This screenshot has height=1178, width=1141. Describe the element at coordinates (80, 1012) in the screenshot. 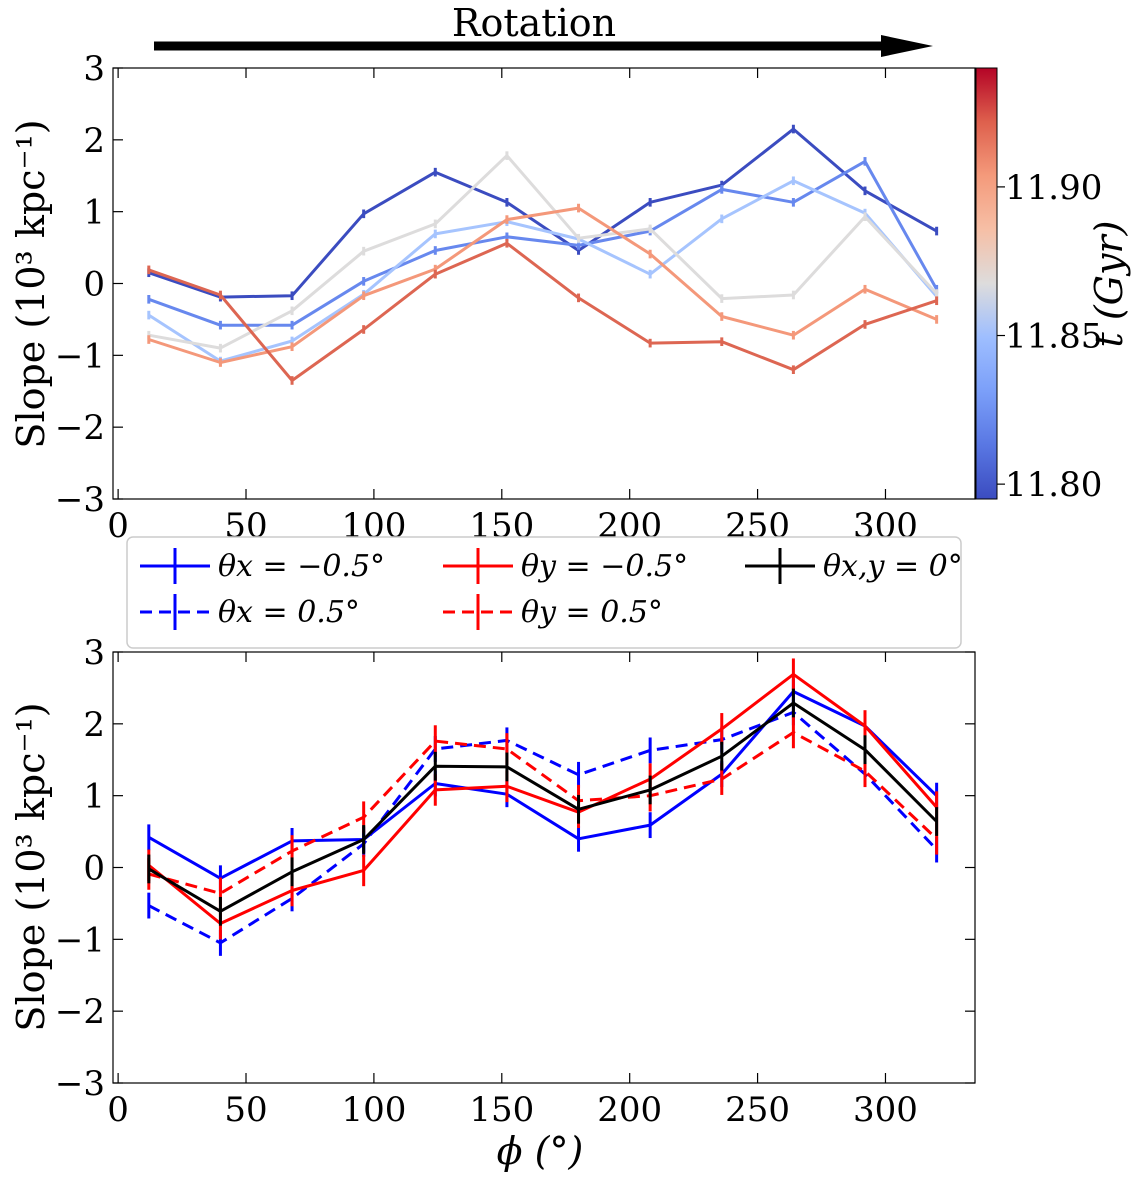

I see `bottom-y-tick-label: −2` at that location.